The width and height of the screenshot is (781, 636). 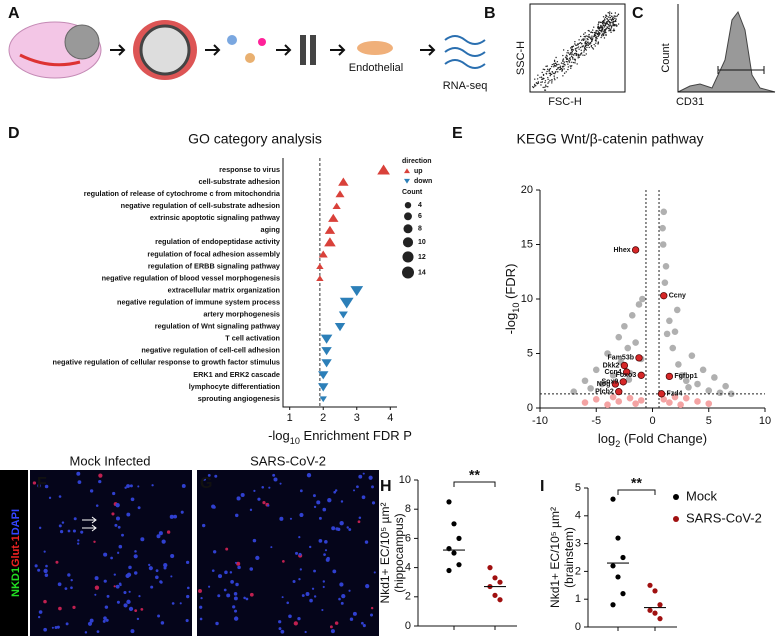 I want to click on x-tick-label: 0, so click(x=652, y=421).